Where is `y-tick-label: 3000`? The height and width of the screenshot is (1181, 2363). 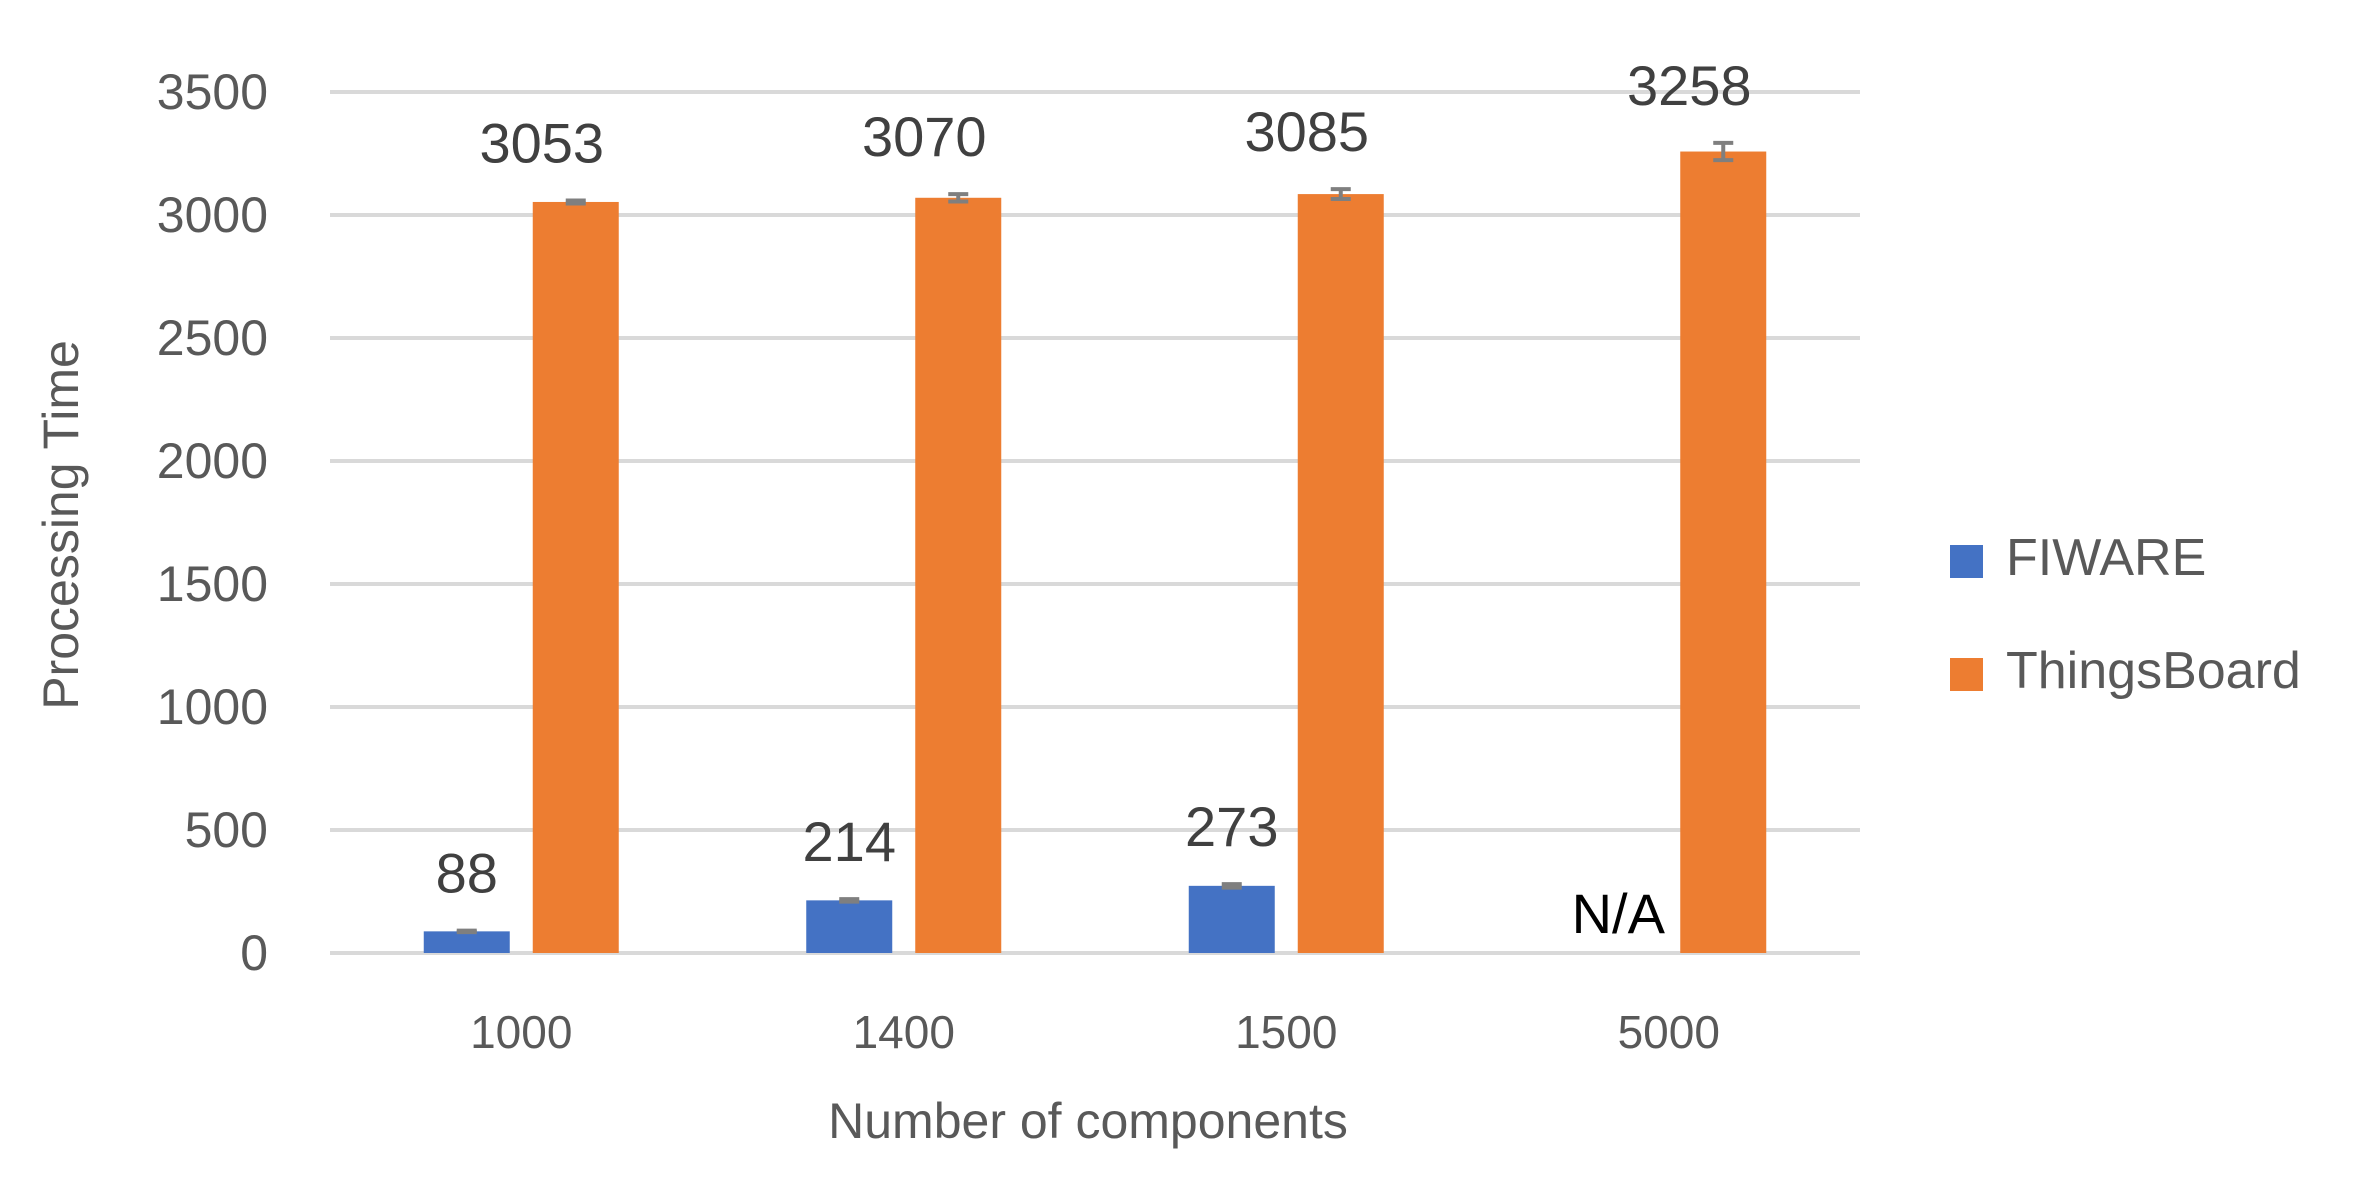
y-tick-label: 3000 is located at coordinates (212, 215).